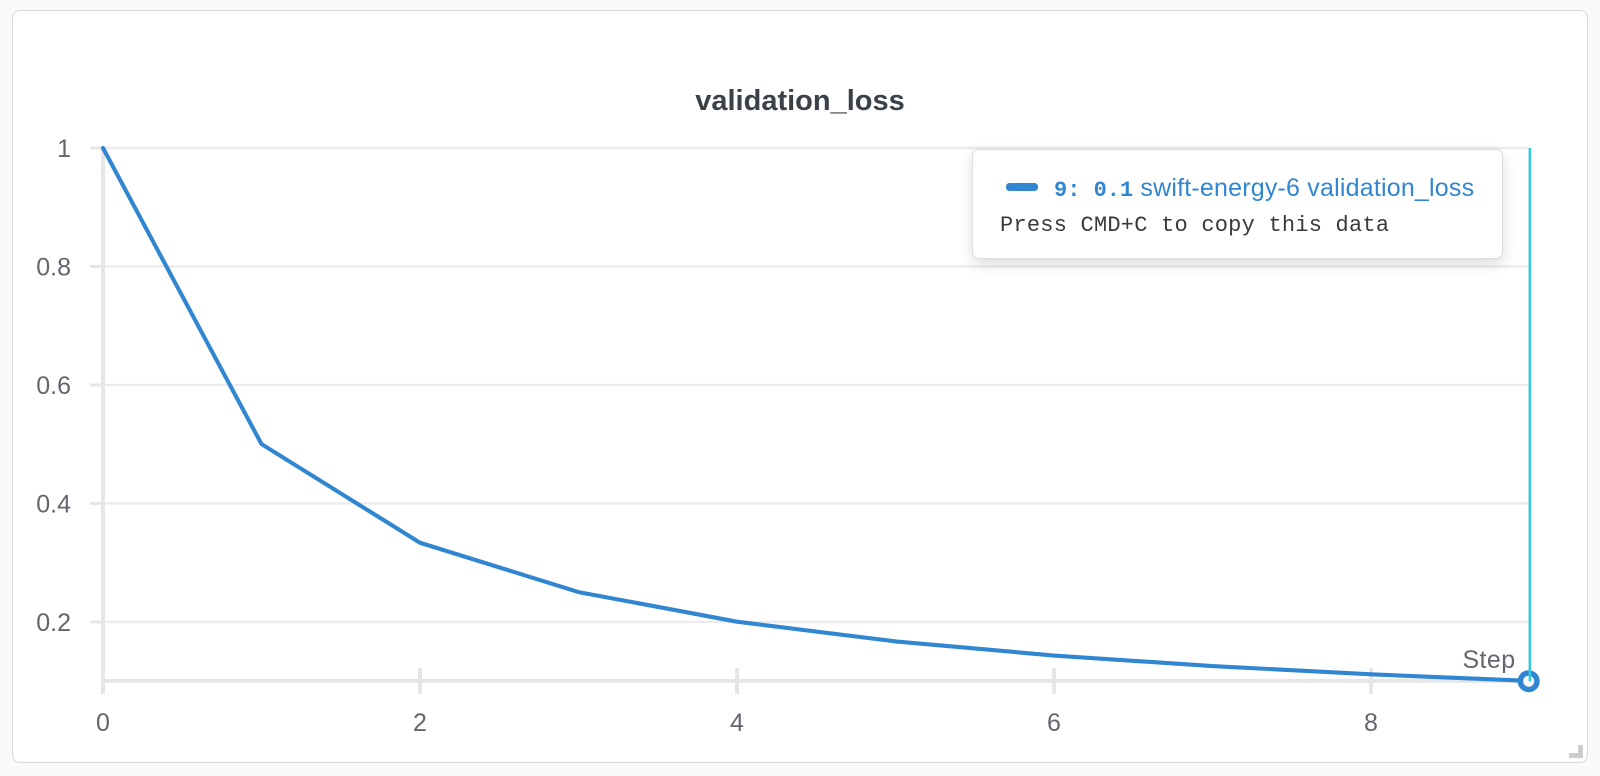 This screenshot has height=776, width=1600. What do you see at coordinates (53, 623) in the screenshot?
I see `svg-text: 0.2` at bounding box center [53, 623].